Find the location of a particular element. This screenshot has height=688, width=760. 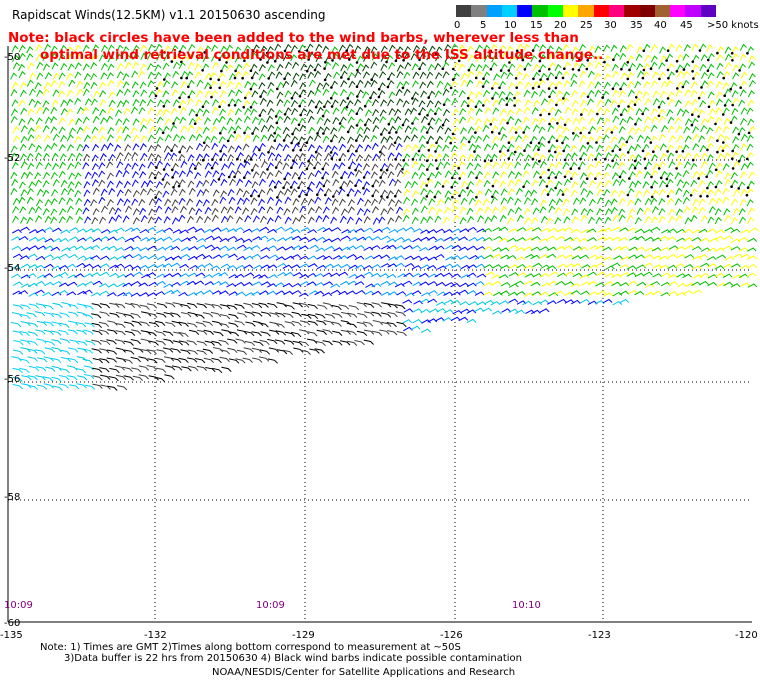

scale-label: >50 knots is located at coordinates (733, 25).